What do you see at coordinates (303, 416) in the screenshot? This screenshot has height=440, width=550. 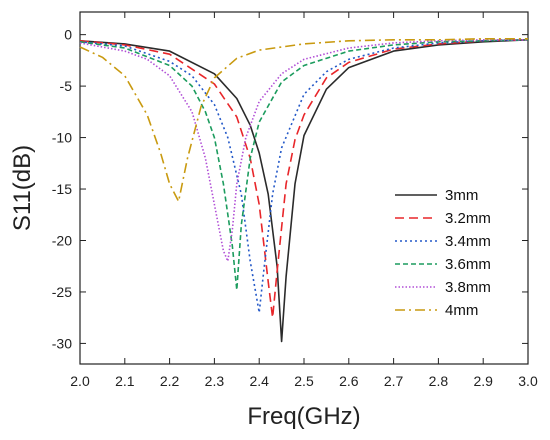 I see `x-axis-title: Freq(GHz)` at bounding box center [303, 416].